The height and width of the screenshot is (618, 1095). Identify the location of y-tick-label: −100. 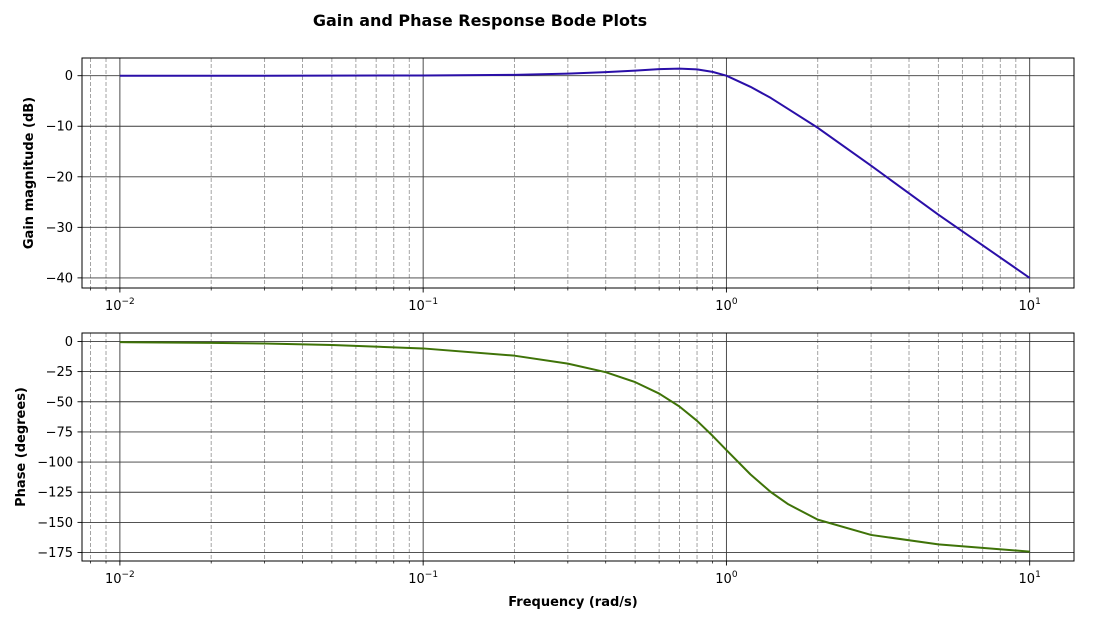
(55, 463).